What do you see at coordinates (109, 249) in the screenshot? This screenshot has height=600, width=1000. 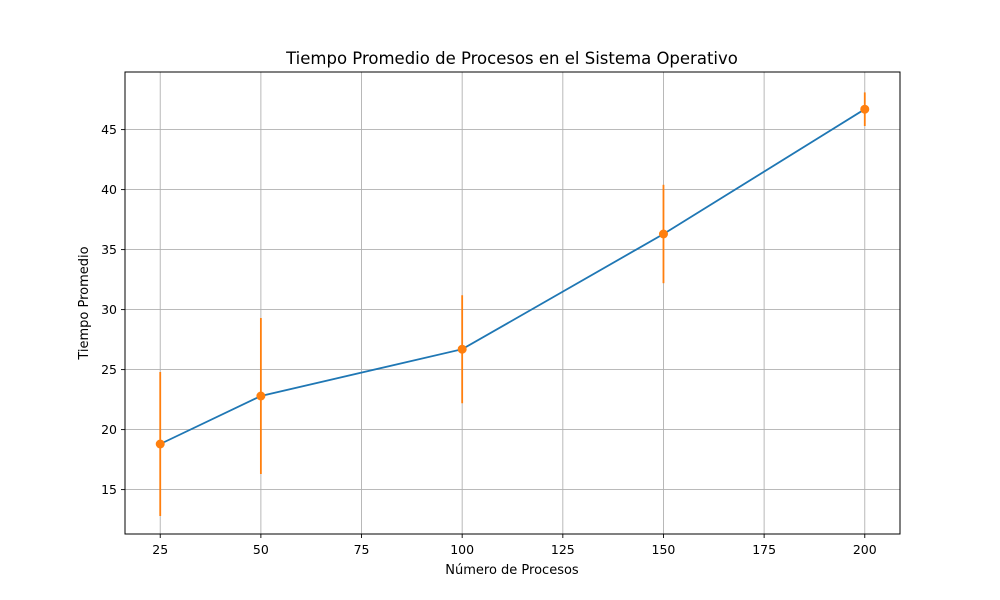 I see `y-tick-label: 35` at bounding box center [109, 249].